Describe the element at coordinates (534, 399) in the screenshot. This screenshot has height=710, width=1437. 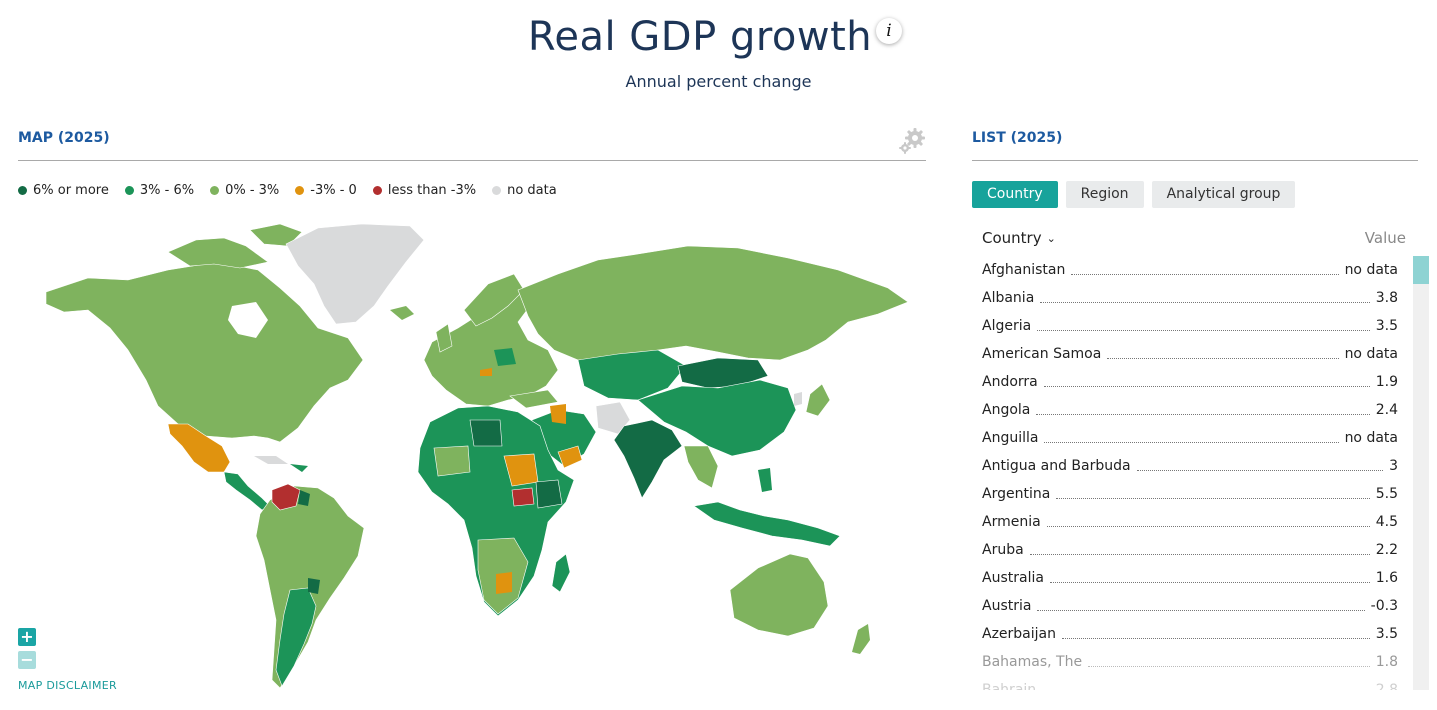
I see `map-region-turkey` at that location.